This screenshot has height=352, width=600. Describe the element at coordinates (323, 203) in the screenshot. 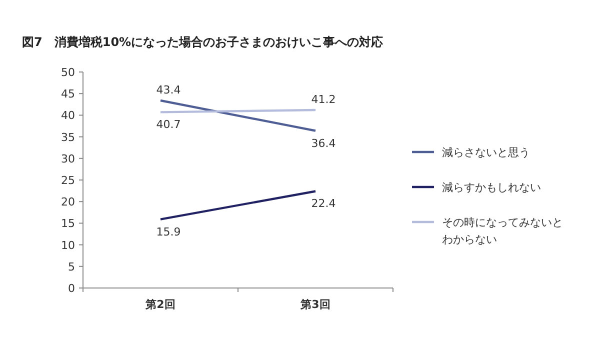

I see `data-label: 22.4` at that location.